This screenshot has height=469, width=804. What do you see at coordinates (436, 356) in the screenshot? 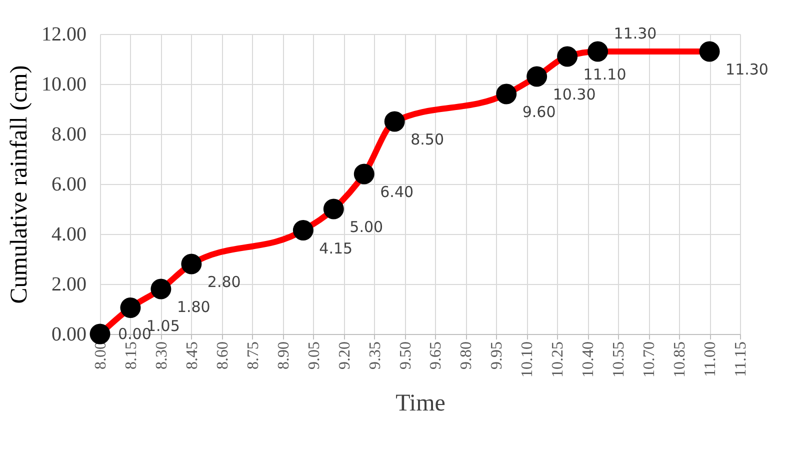
I see `x-tick-label: 9.65` at bounding box center [436, 356].